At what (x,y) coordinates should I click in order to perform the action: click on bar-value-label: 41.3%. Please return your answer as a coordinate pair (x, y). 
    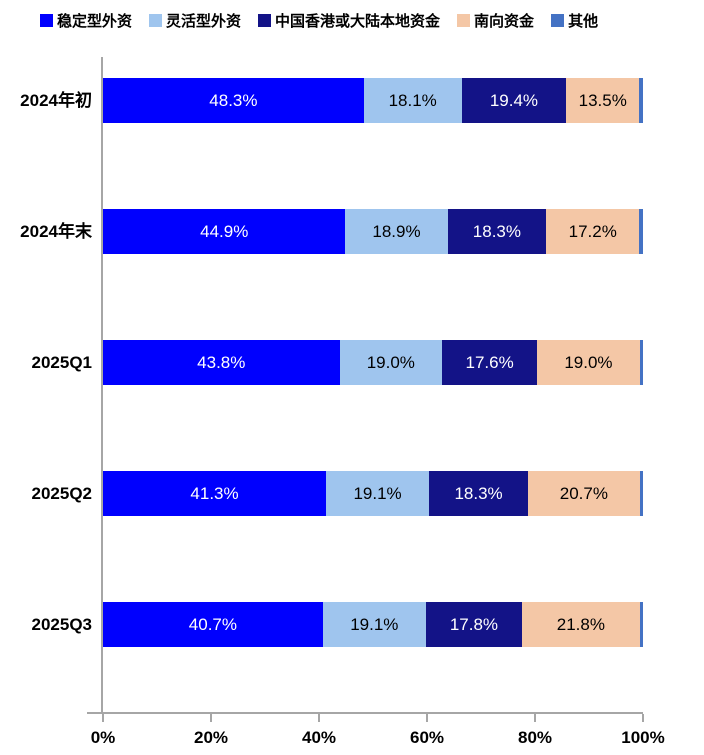
    Looking at the image, I should click on (214, 493).